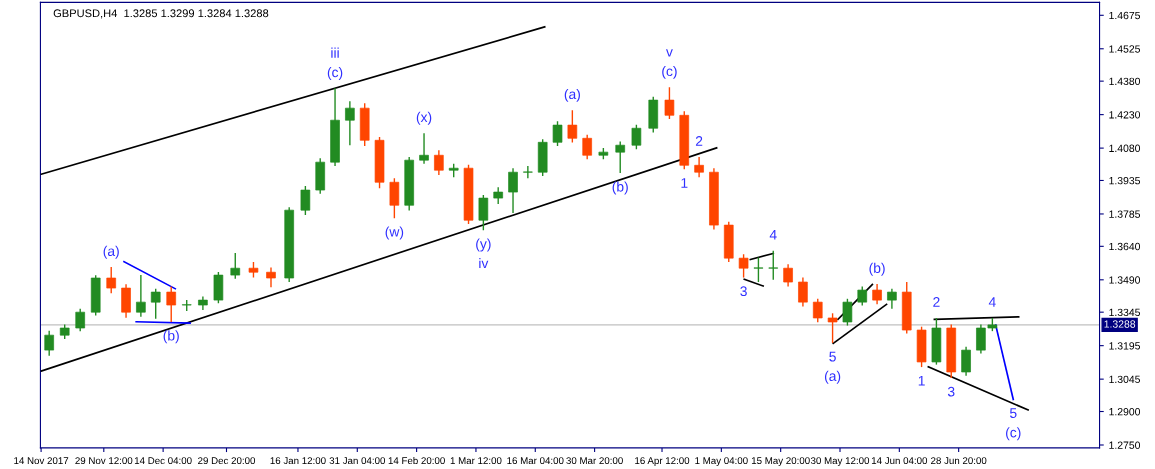 The image size is (1155, 469). What do you see at coordinates (594, 461) in the screenshot?
I see `x-tick-label: 30 Mar 20:00` at bounding box center [594, 461].